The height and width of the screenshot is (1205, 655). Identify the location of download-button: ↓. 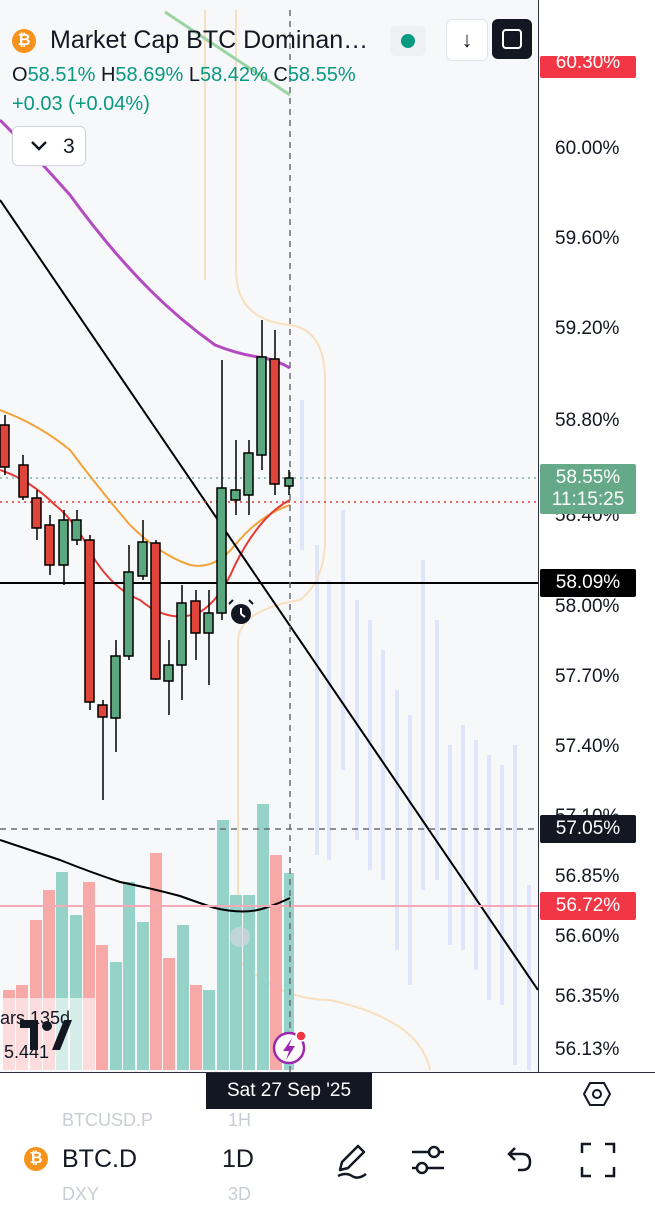
(467, 40).